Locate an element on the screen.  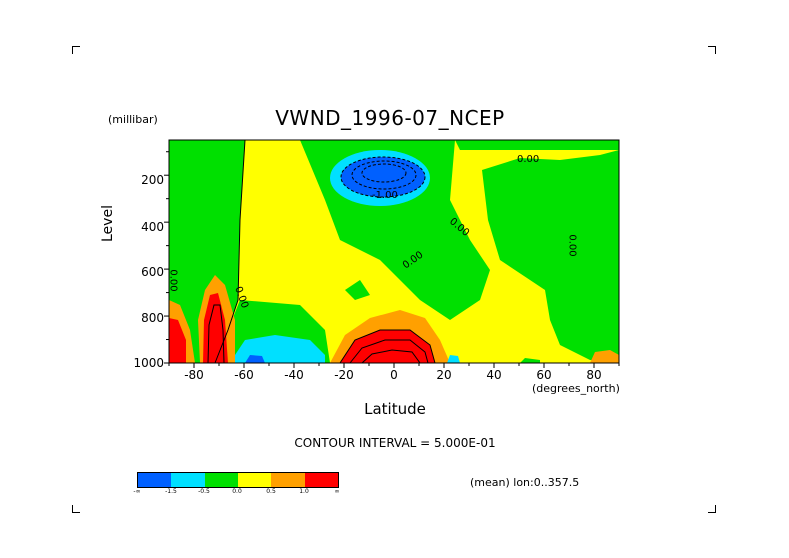
colorbar-label: 0.0 is located at coordinates (237, 491).